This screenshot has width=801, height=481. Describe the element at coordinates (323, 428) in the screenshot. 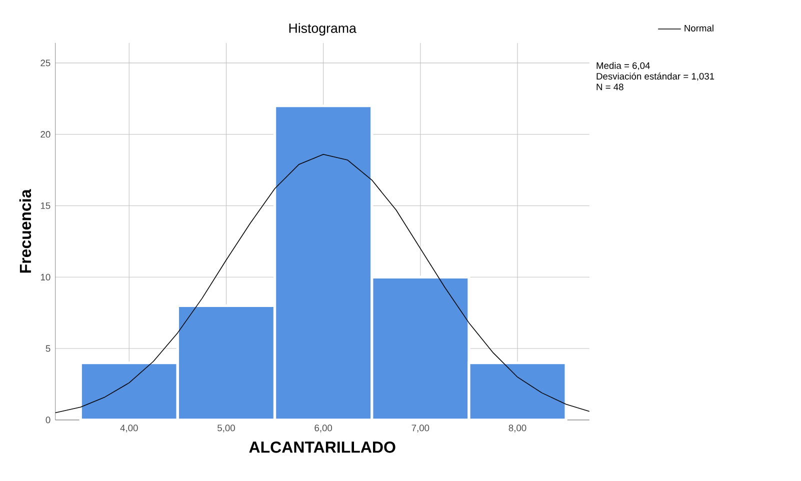

I see `x-tick-label: 6,00` at that location.